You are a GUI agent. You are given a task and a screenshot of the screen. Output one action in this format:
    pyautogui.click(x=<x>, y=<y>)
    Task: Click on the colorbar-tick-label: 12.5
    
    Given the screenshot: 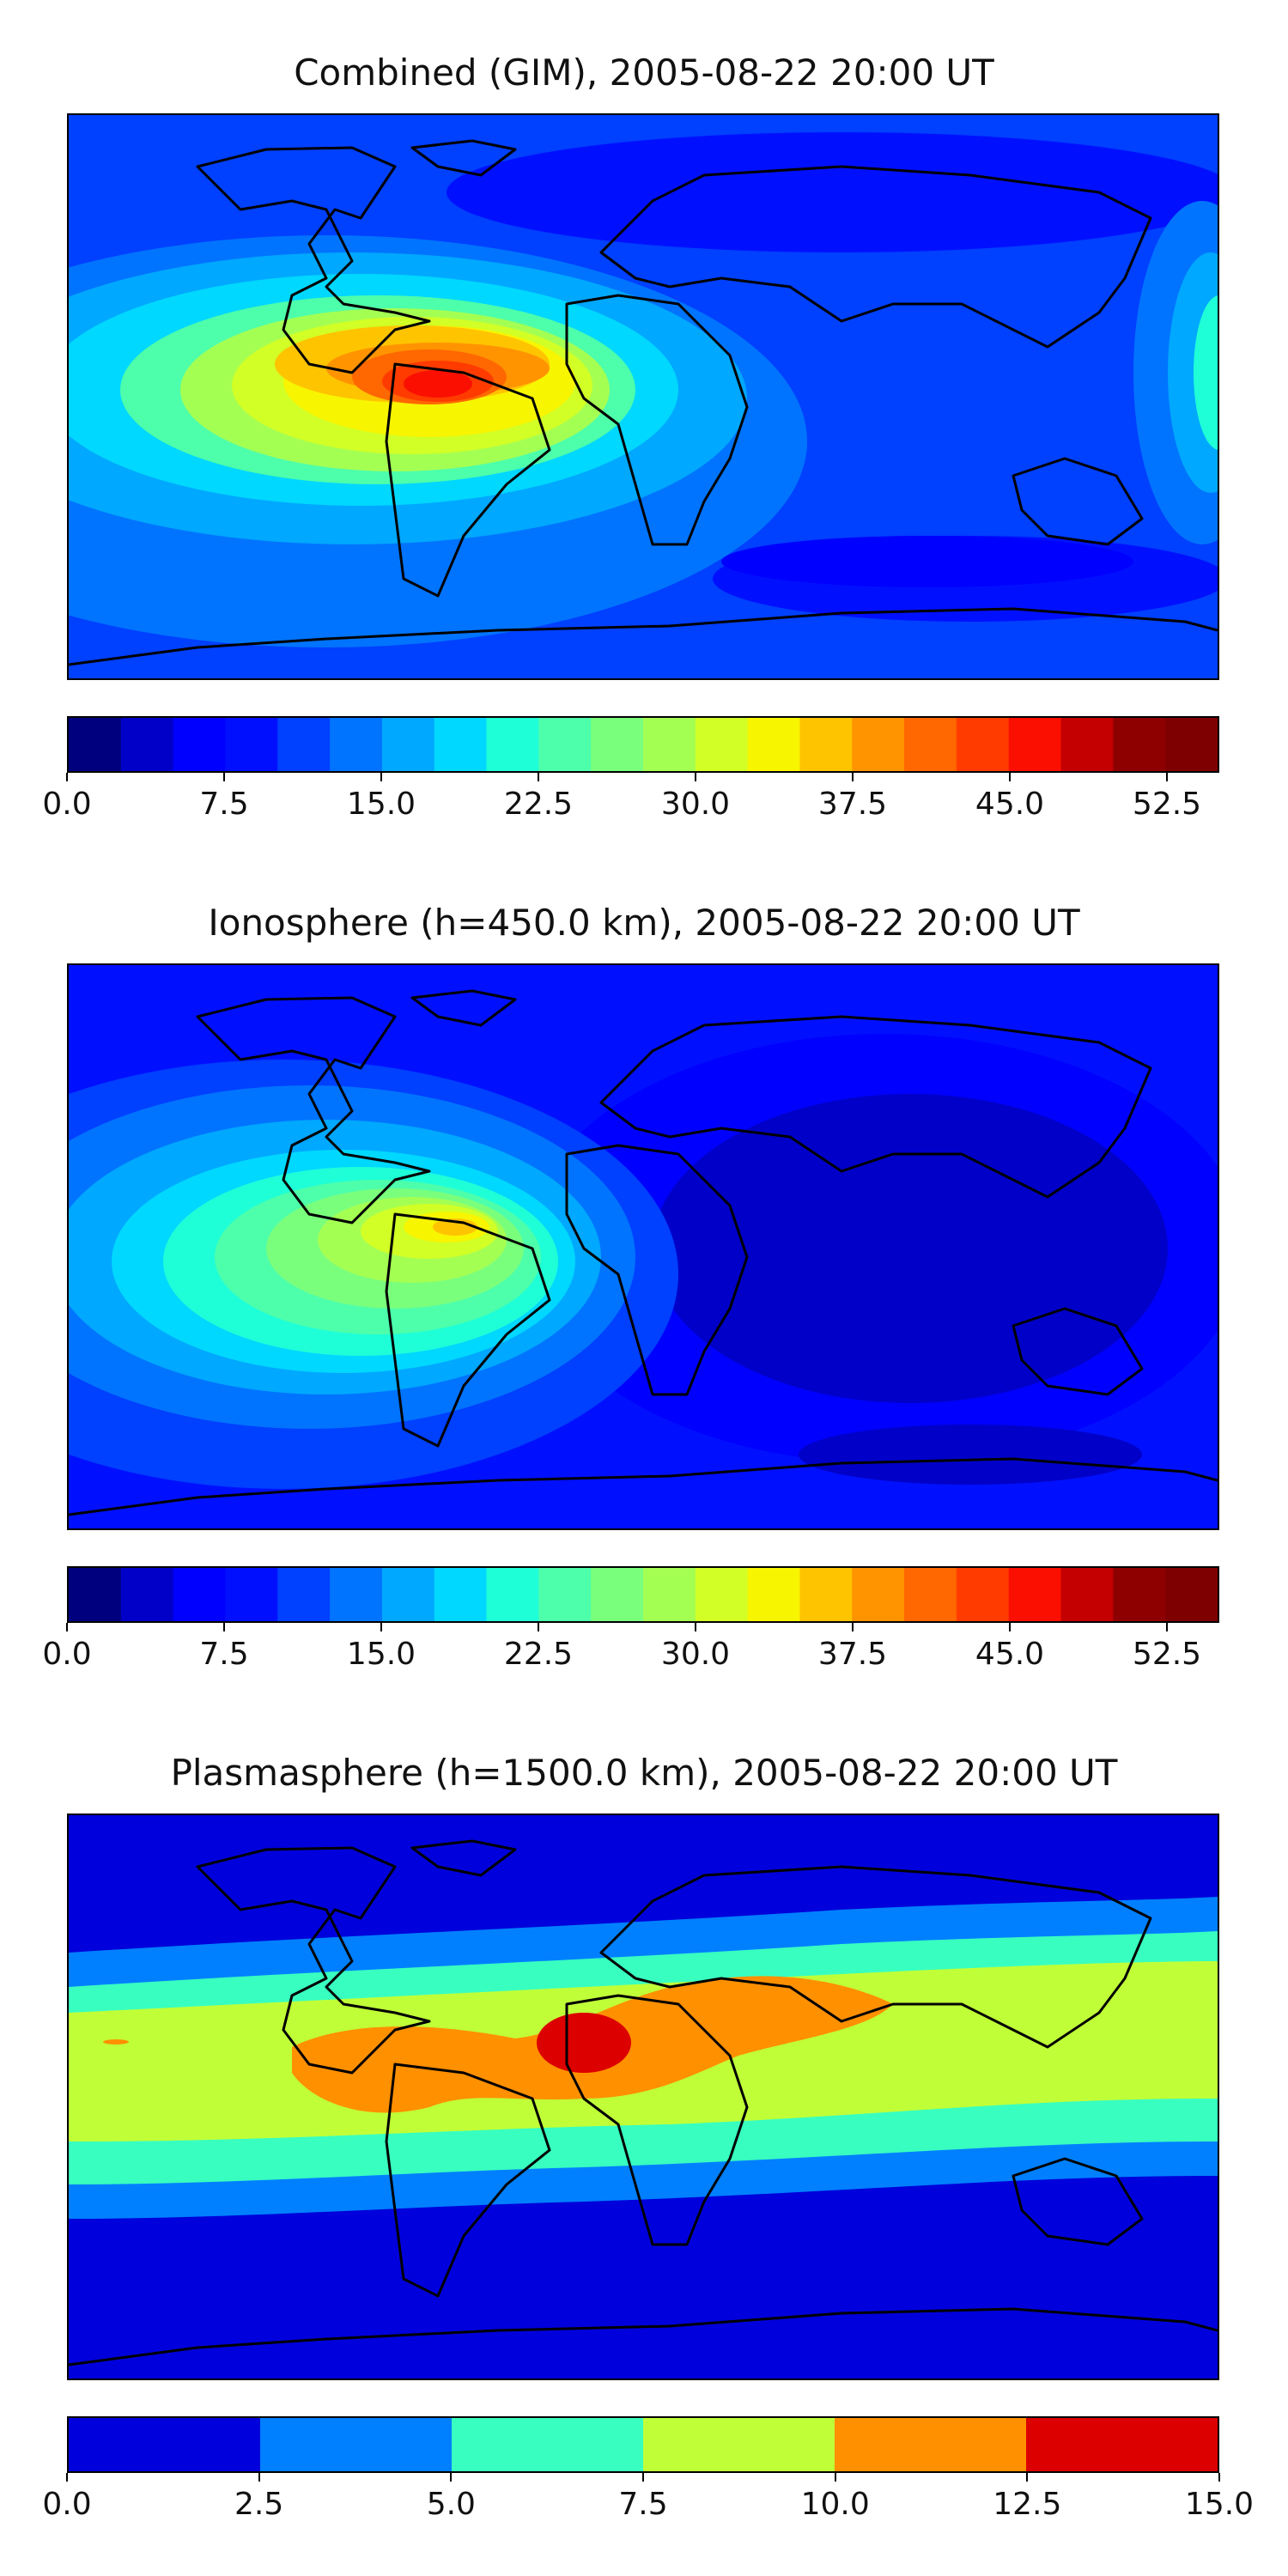 What is the action you would take?
    pyautogui.click(x=1027, y=2504)
    